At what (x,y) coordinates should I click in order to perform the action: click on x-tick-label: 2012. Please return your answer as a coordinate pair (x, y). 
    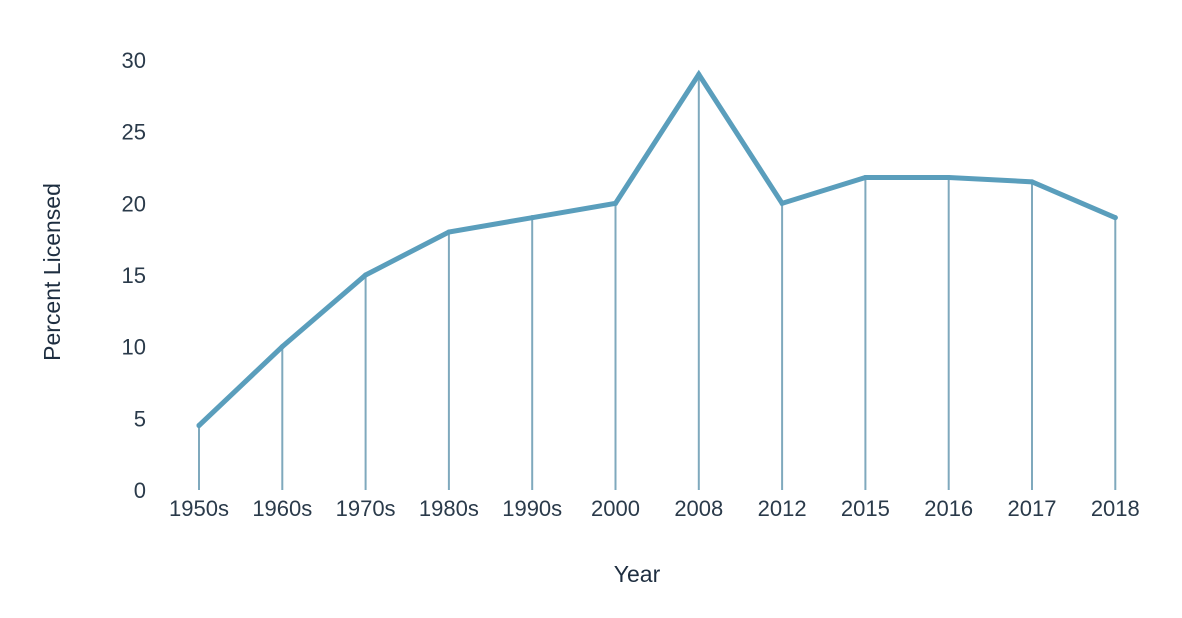
    Looking at the image, I should click on (782, 508).